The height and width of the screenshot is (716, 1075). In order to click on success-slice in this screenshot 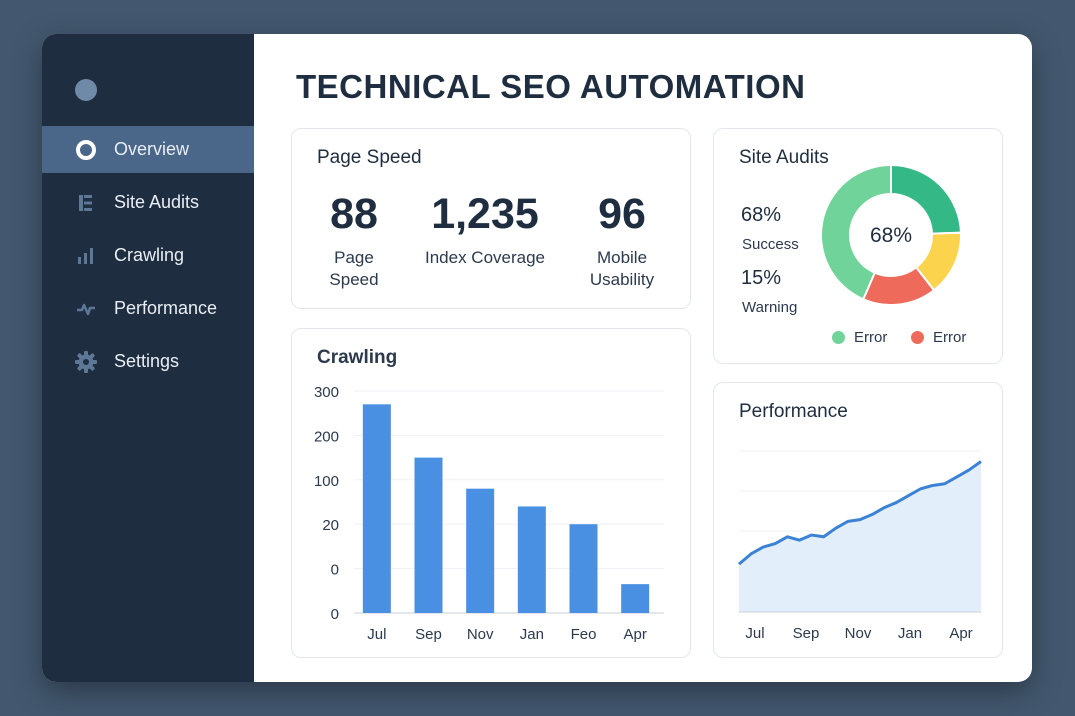, I will do `click(856, 232)`.